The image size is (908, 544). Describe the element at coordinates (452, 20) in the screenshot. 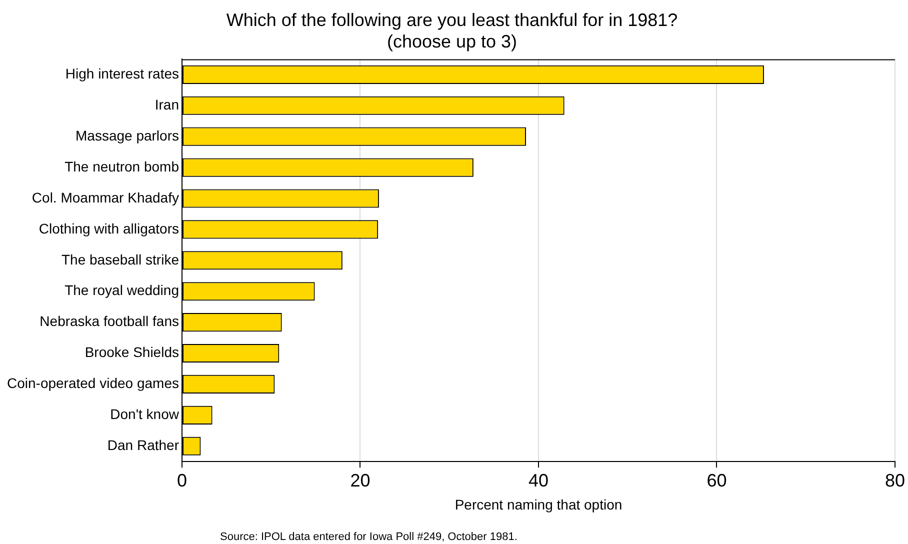

I see `chart-title: Which of the following are you least thankful for in 1981?` at that location.